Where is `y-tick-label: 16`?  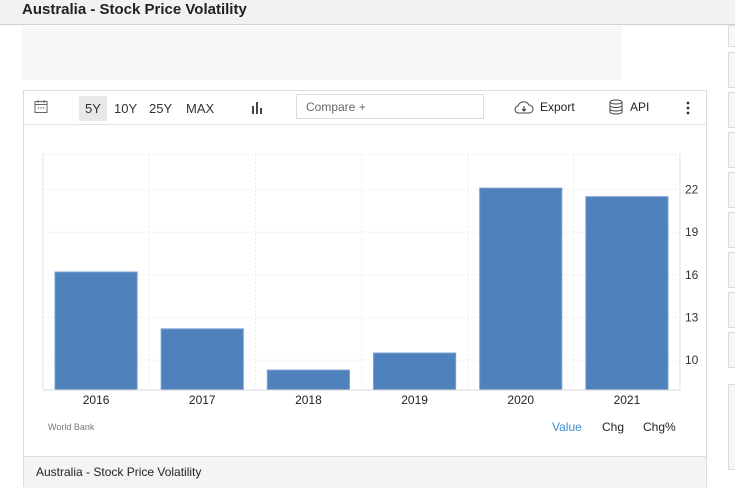
y-tick-label: 16 is located at coordinates (692, 275).